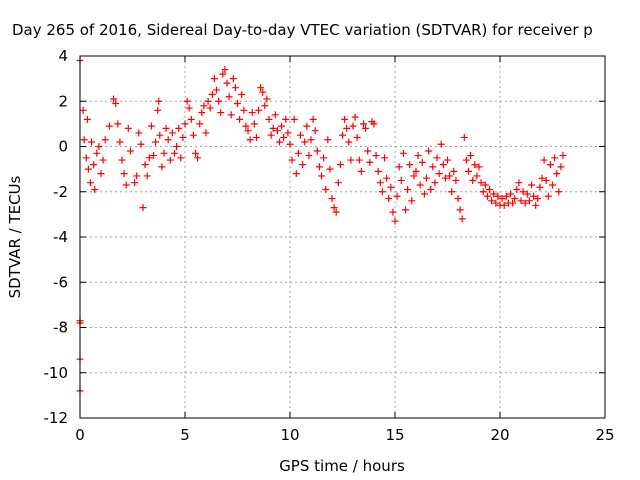  I want to click on y-tick-labels: -12 -10 -8 -6 -4 -2 0 2 4, so click(56, 237).